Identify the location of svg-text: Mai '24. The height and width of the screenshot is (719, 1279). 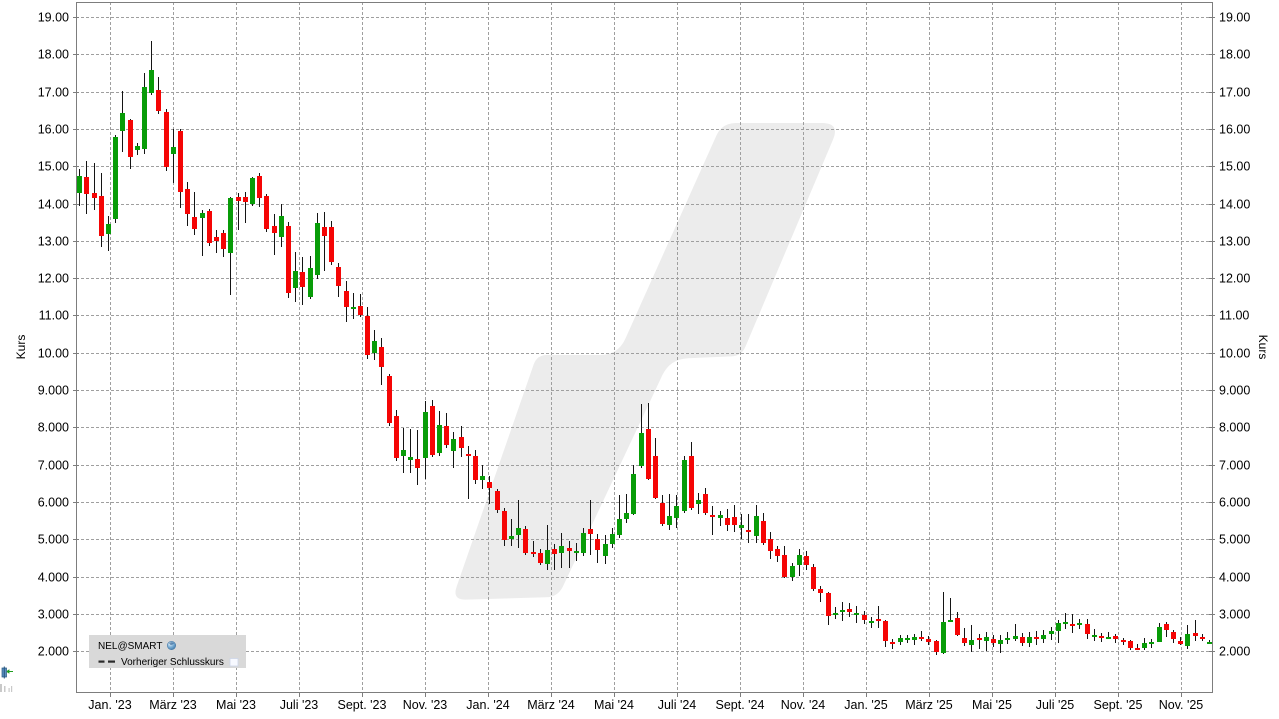
(614, 705).